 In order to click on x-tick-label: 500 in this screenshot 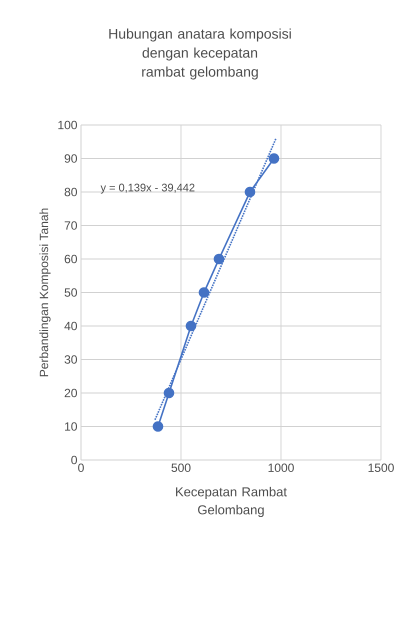, I will do `click(181, 468)`.